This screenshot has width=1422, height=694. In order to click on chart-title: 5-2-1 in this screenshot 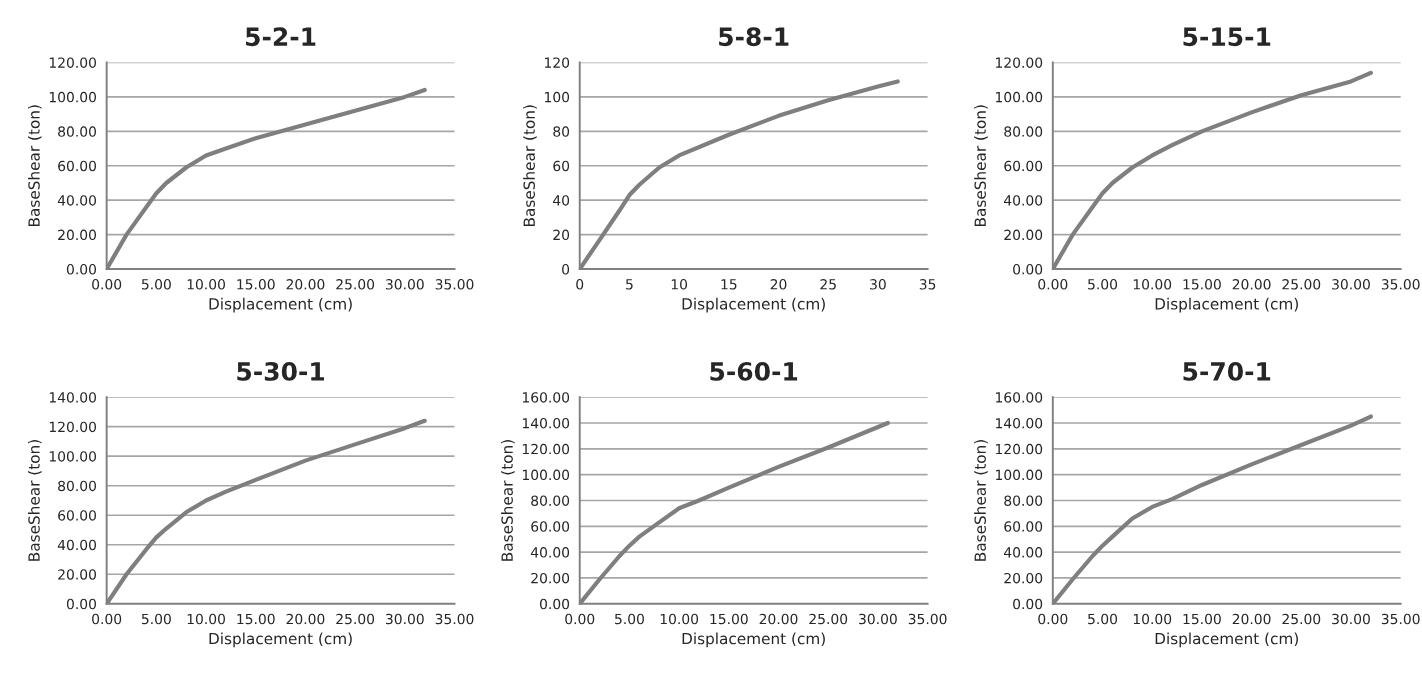, I will do `click(281, 37)`.